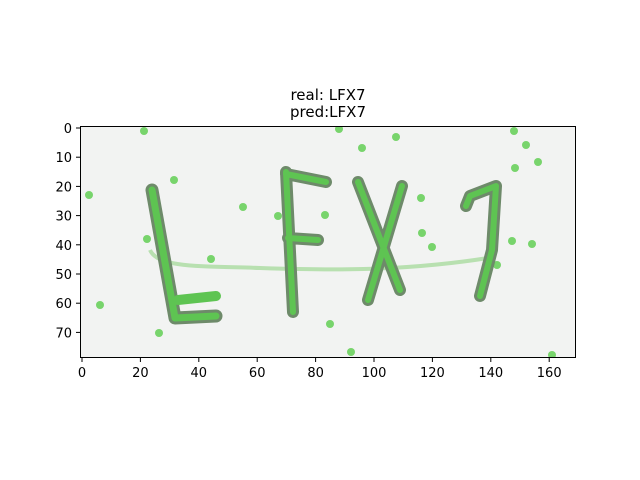 This screenshot has width=640, height=480. What do you see at coordinates (68, 129) in the screenshot?
I see `y-tick-label: 0` at bounding box center [68, 129].